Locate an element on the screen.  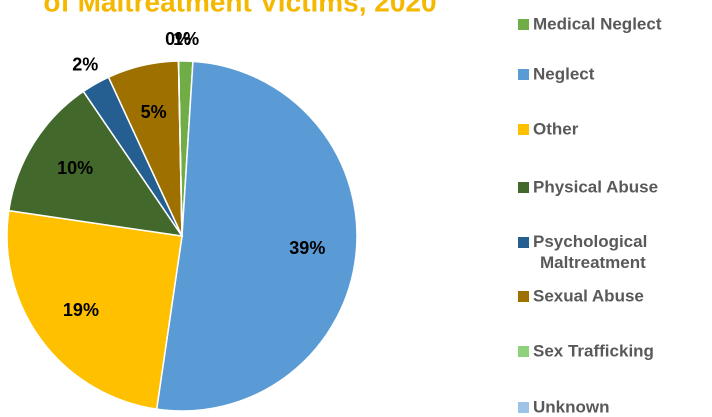
data-label: 19% is located at coordinates (81, 310).